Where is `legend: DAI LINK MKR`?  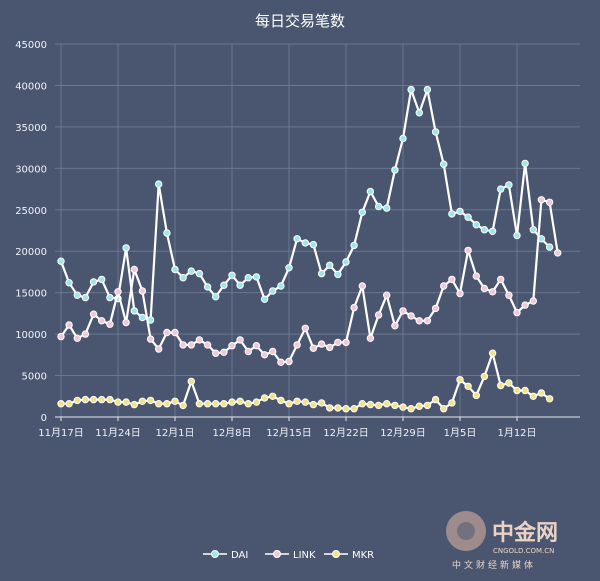
legend: DAI LINK MKR is located at coordinates (288, 555).